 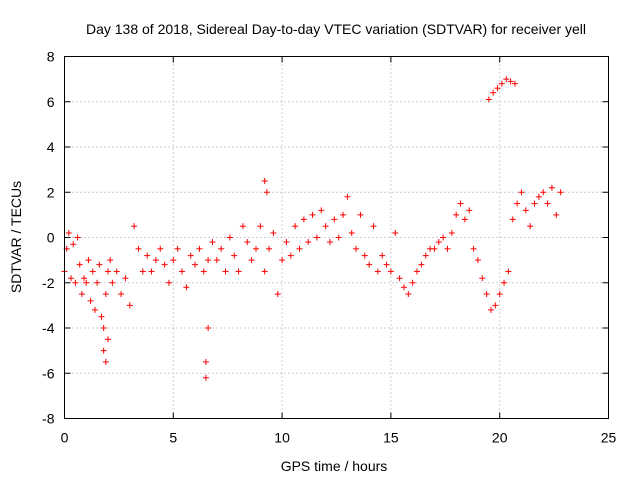 What do you see at coordinates (51, 102) in the screenshot?
I see `y-tick-label: 6` at bounding box center [51, 102].